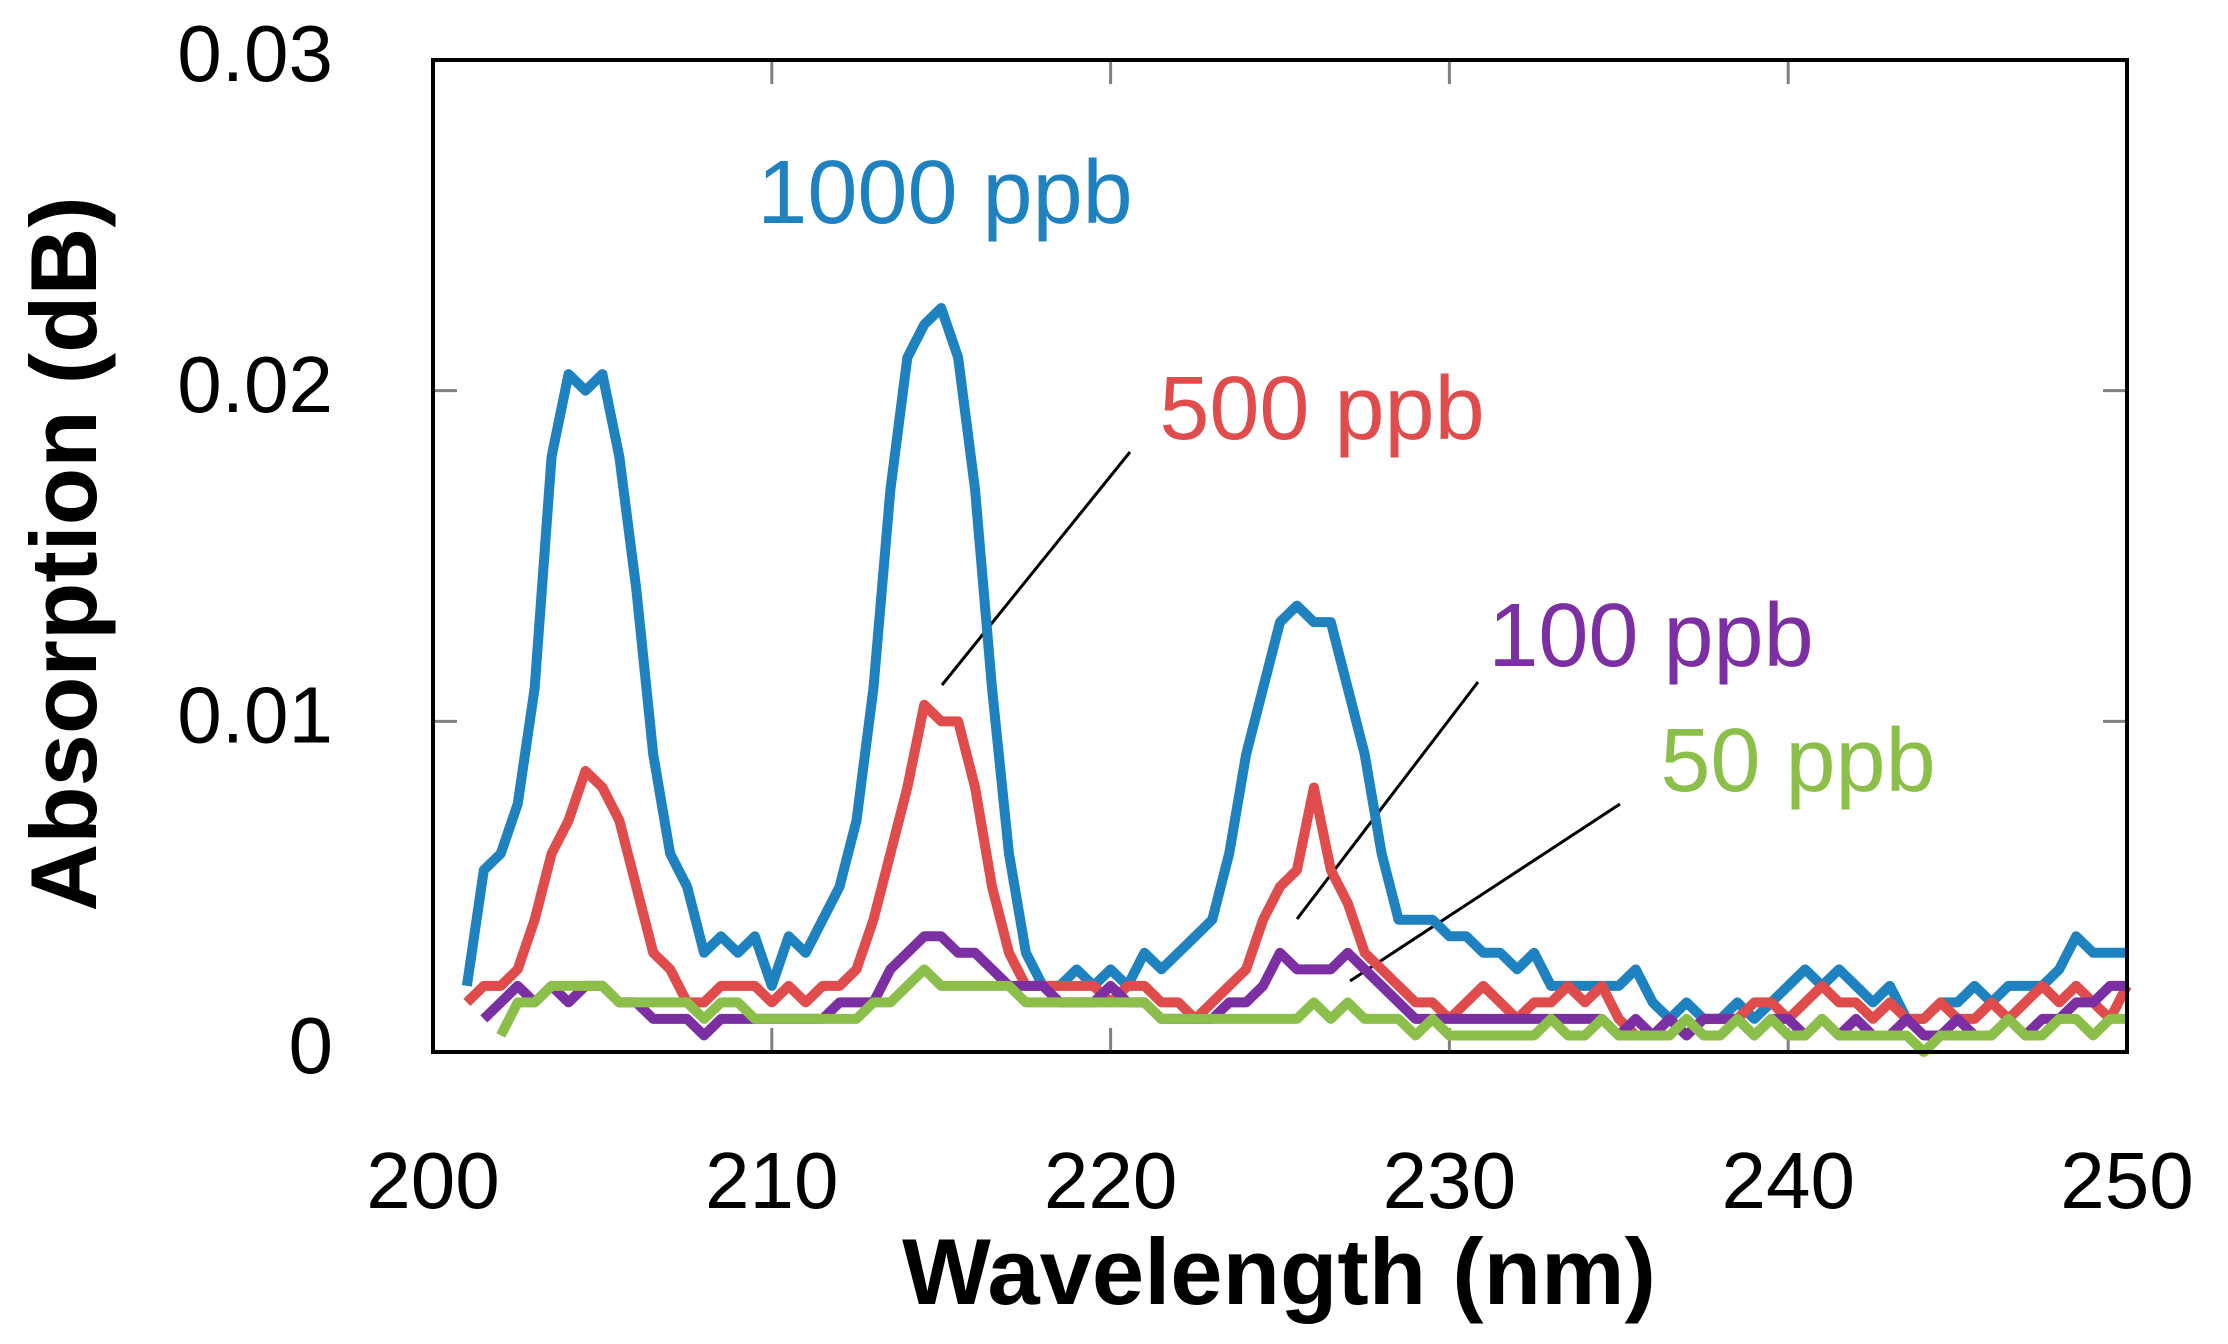 The height and width of the screenshot is (1344, 2228). I want to click on x-tick-label: 210, so click(771, 1180).